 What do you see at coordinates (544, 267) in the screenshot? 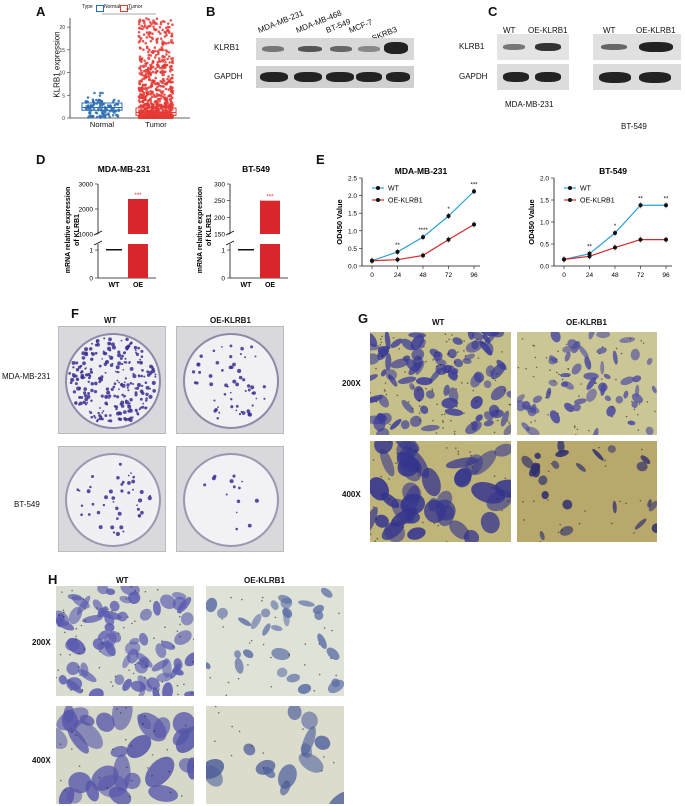
I see `y-tick-label: 0.0` at bounding box center [544, 267].